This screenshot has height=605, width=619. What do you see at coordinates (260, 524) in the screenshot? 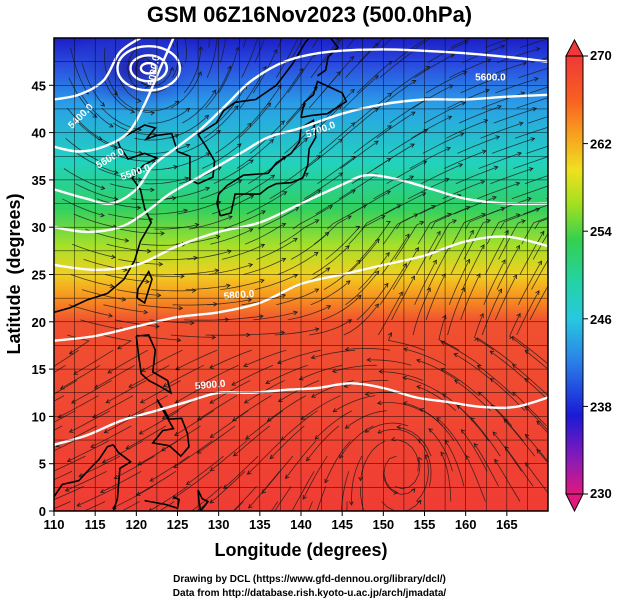
I see `x-tick-label: 135` at bounding box center [260, 524].